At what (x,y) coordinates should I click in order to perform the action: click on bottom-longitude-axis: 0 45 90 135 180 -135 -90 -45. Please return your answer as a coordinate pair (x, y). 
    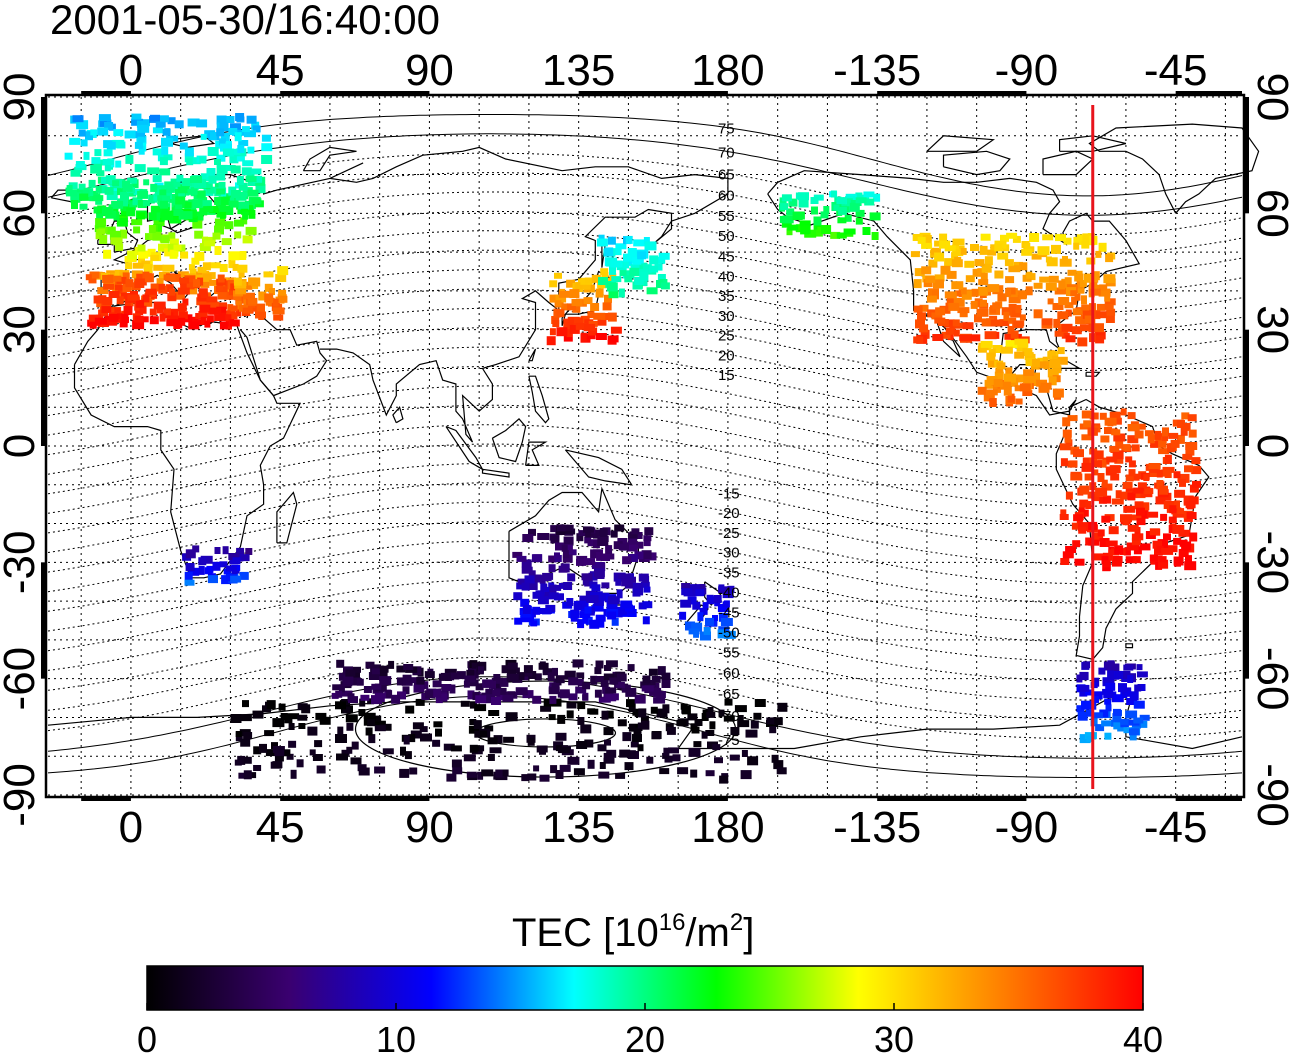
    Looking at the image, I should click on (663, 827).